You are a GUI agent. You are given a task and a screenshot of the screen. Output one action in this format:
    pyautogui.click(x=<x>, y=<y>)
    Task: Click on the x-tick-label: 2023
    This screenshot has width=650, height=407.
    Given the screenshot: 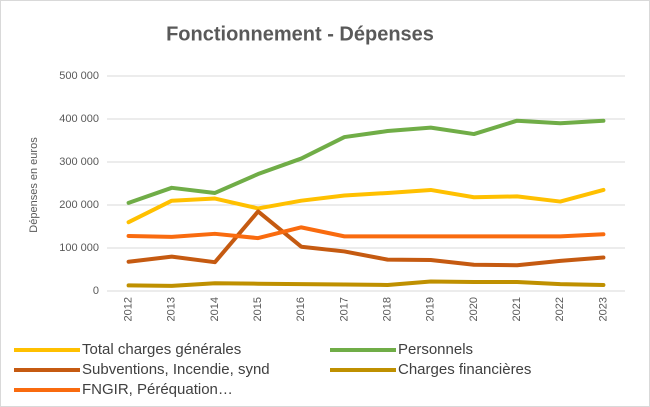 What is the action you would take?
    pyautogui.click(x=603, y=309)
    